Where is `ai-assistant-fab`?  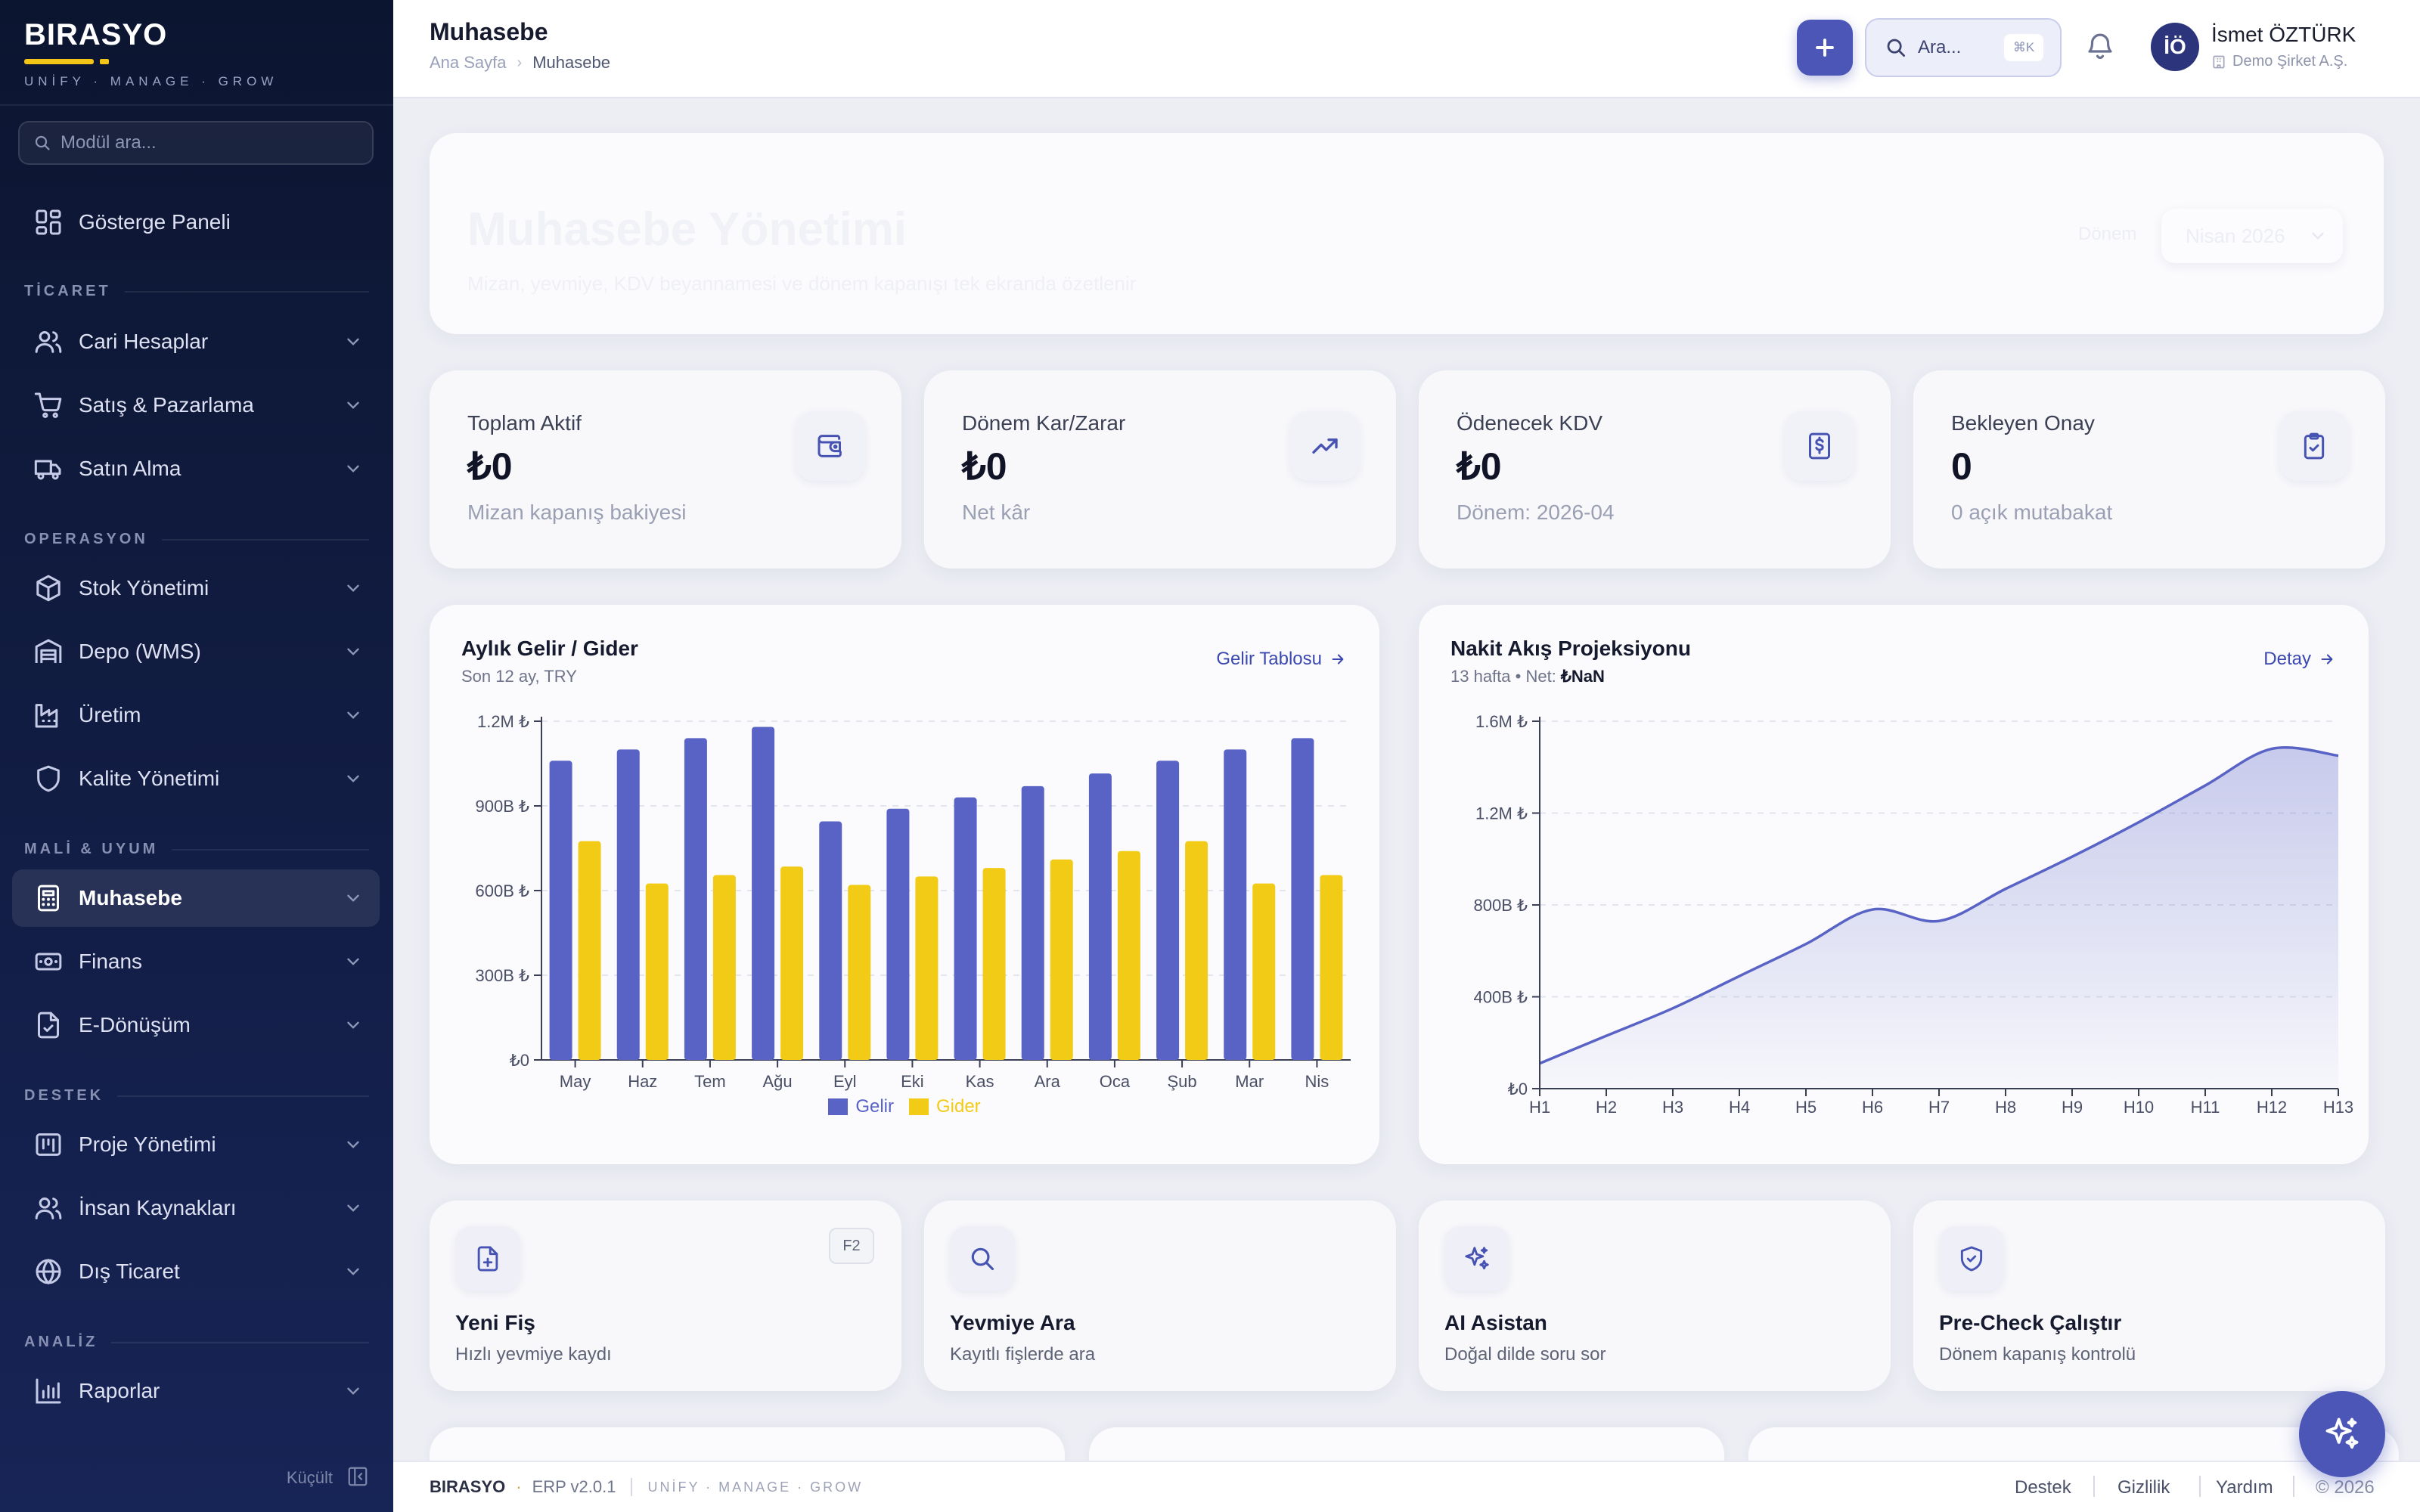
ai-assistant-fab is located at coordinates (2342, 1434).